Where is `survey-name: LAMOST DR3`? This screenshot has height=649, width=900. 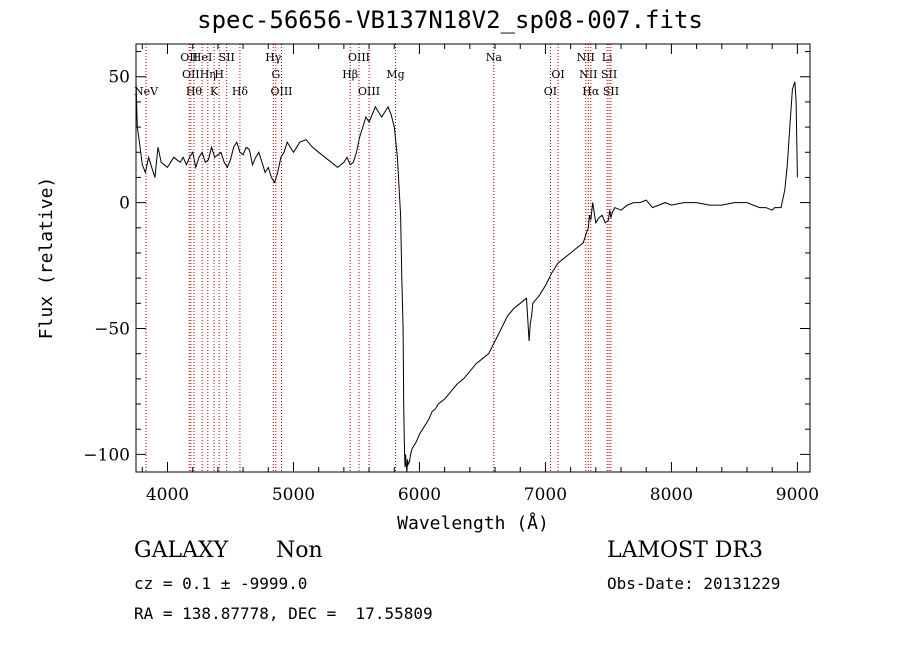
survey-name: LAMOST DR3 is located at coordinates (685, 550).